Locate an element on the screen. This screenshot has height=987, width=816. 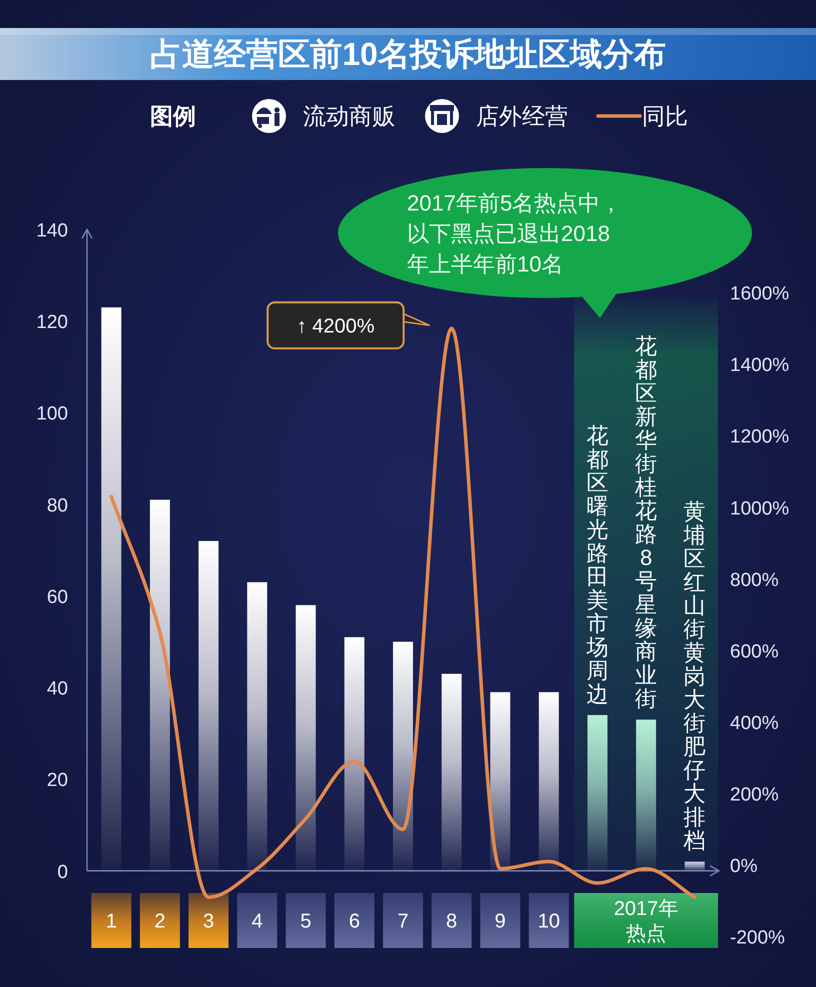
y-tick-label: 140 is located at coordinates (52, 231).